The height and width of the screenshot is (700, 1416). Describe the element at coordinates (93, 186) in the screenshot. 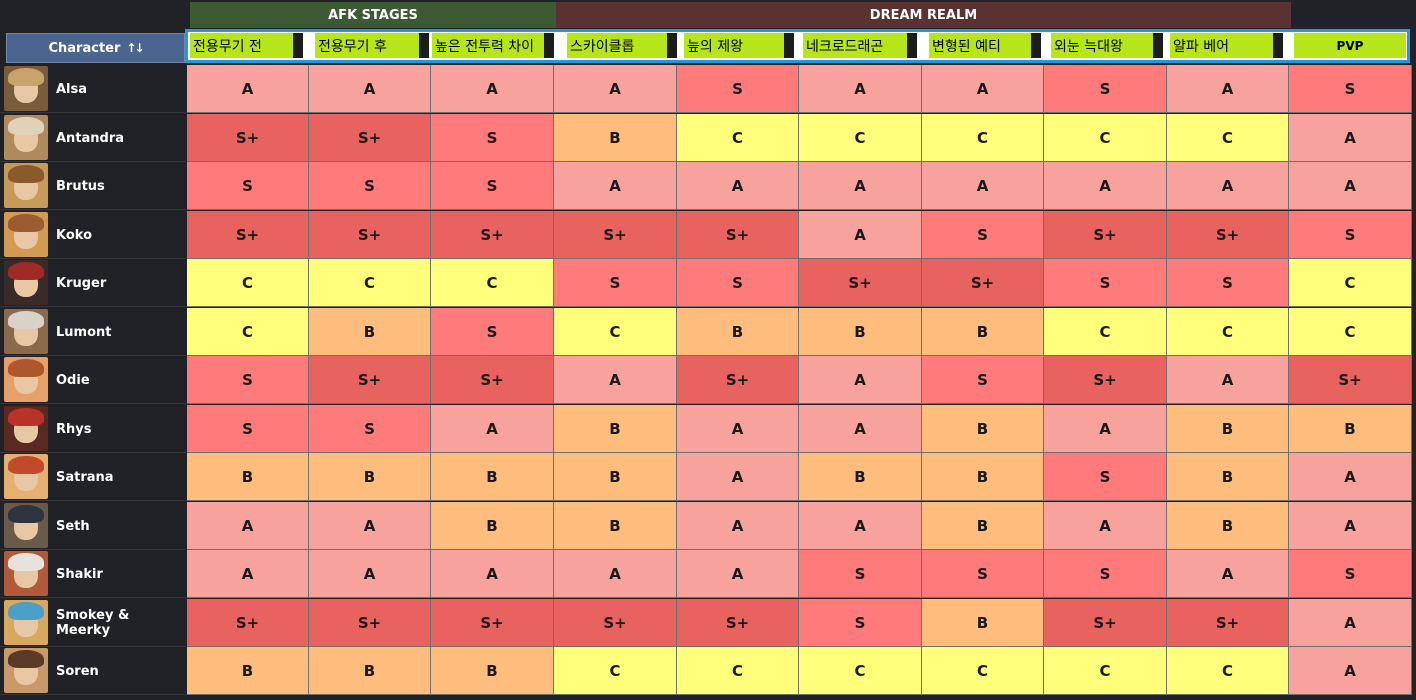

I see `character-cell: Brutus` at that location.